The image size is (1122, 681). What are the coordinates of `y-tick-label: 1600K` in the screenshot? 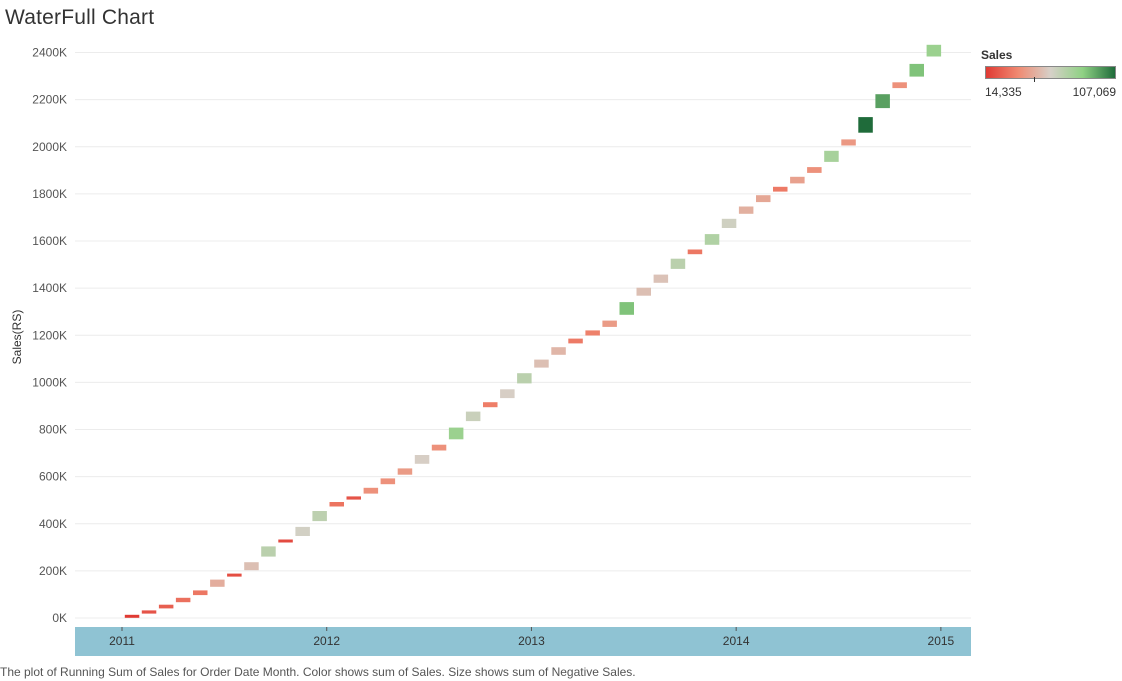 It's located at (49, 241).